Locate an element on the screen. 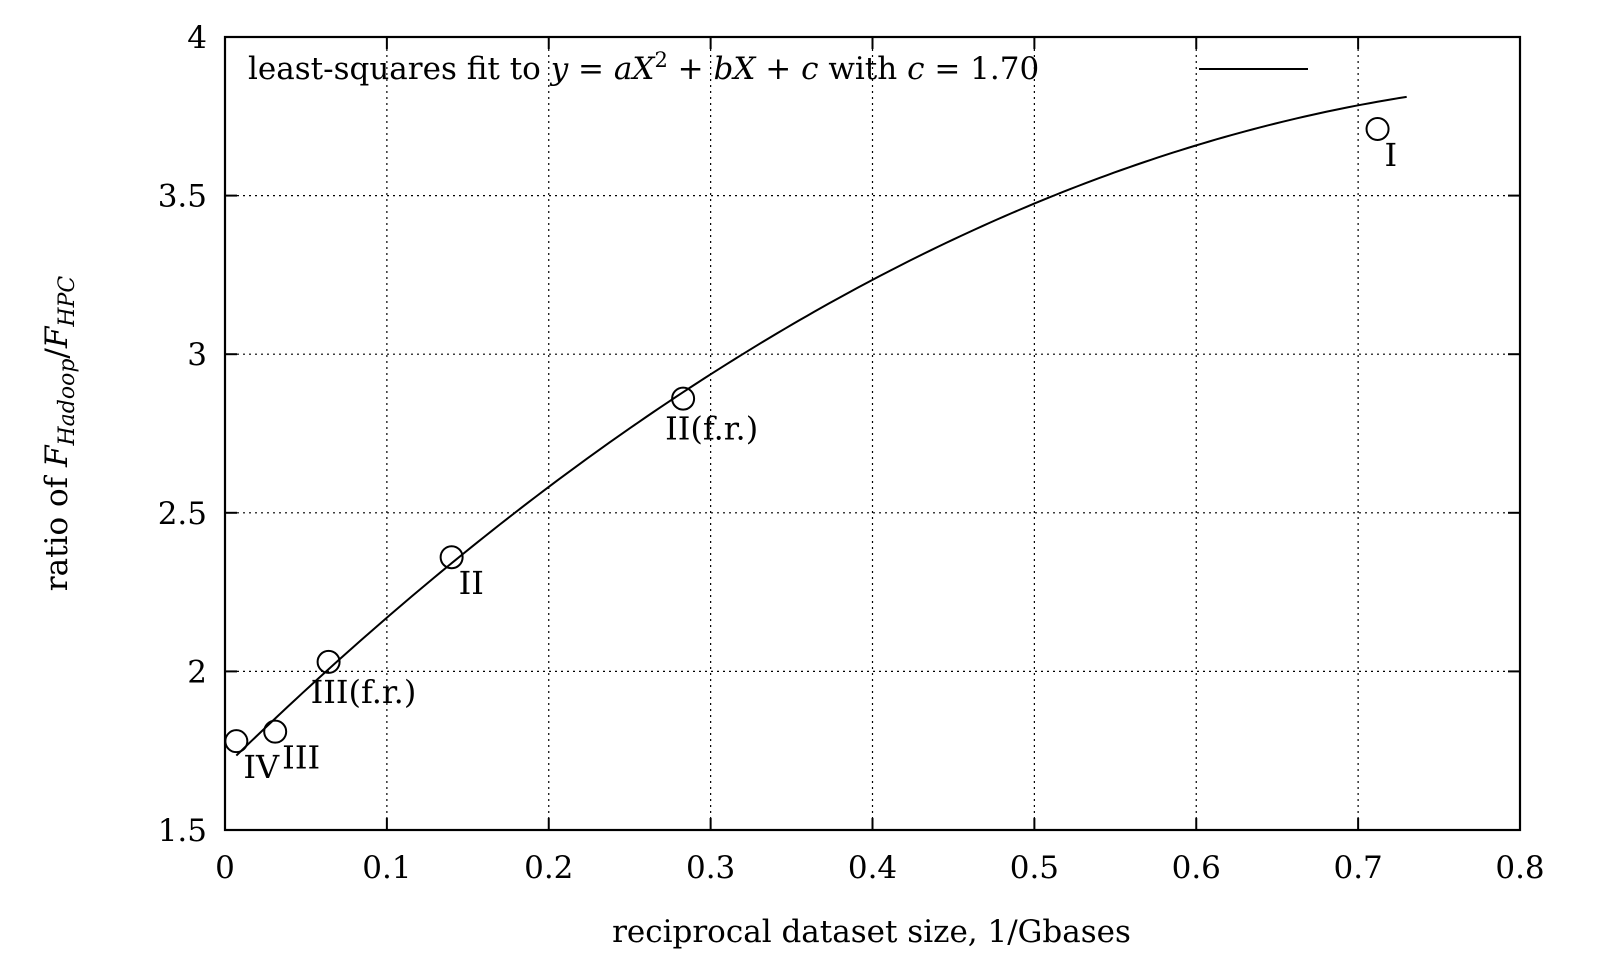  x-tick-label: 0.4 is located at coordinates (872, 868).